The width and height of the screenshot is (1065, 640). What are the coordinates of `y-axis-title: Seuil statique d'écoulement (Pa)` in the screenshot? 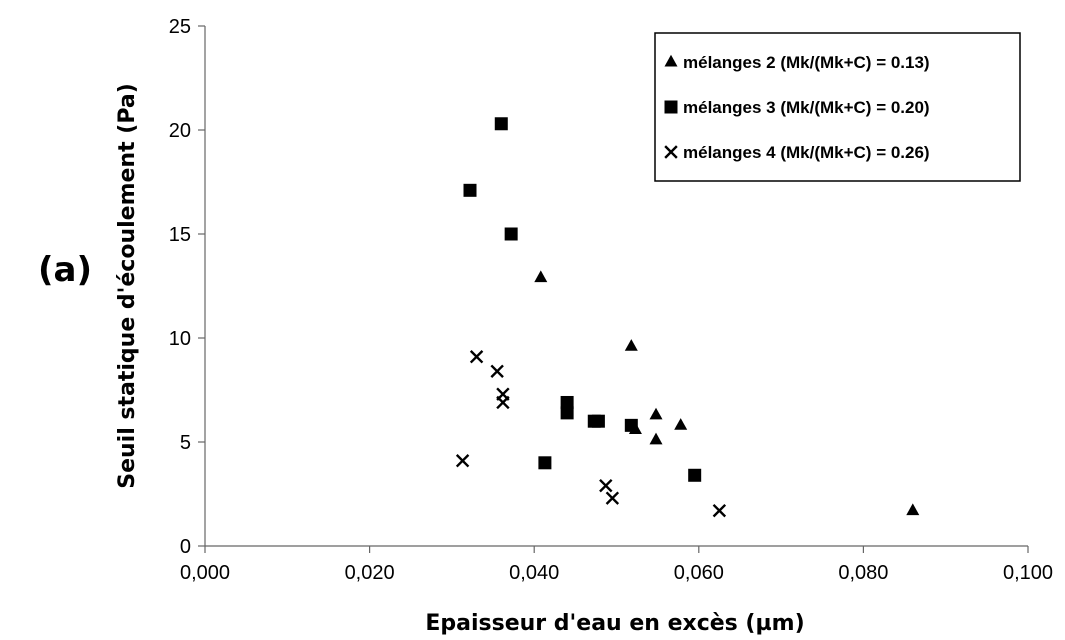 It's located at (127, 286).